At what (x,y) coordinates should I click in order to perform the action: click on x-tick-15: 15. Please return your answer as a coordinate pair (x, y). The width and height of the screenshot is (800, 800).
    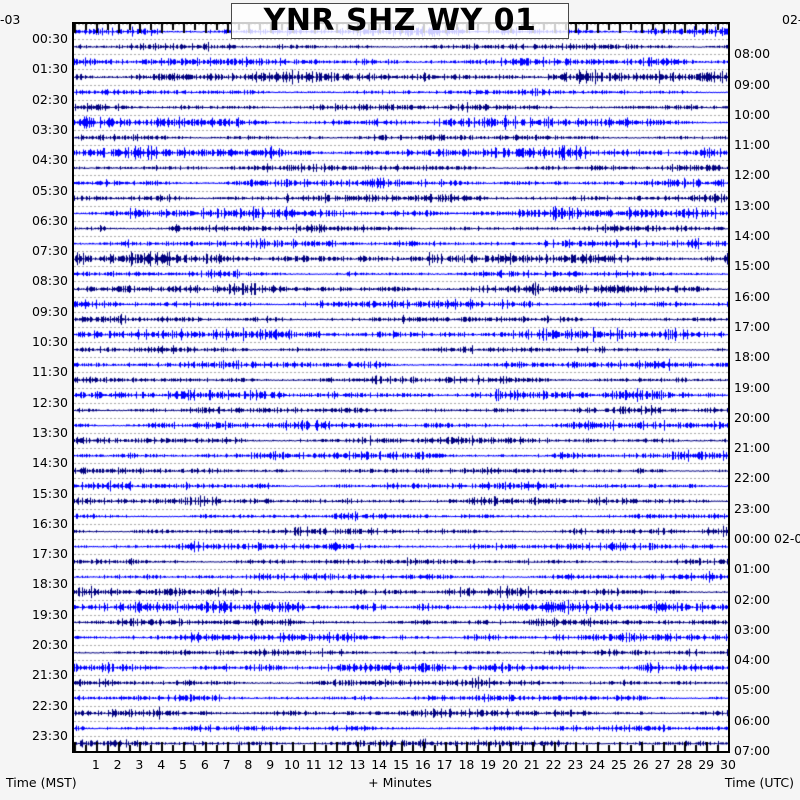
    Looking at the image, I should click on (401, 764).